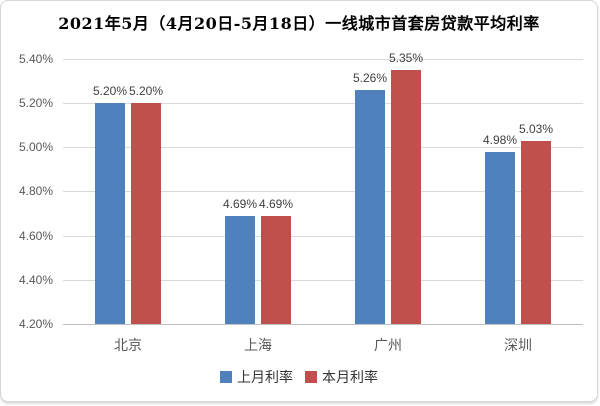 This screenshot has height=406, width=600. What do you see at coordinates (146, 213) in the screenshot?
I see `bar-本月利率-北京` at bounding box center [146, 213].